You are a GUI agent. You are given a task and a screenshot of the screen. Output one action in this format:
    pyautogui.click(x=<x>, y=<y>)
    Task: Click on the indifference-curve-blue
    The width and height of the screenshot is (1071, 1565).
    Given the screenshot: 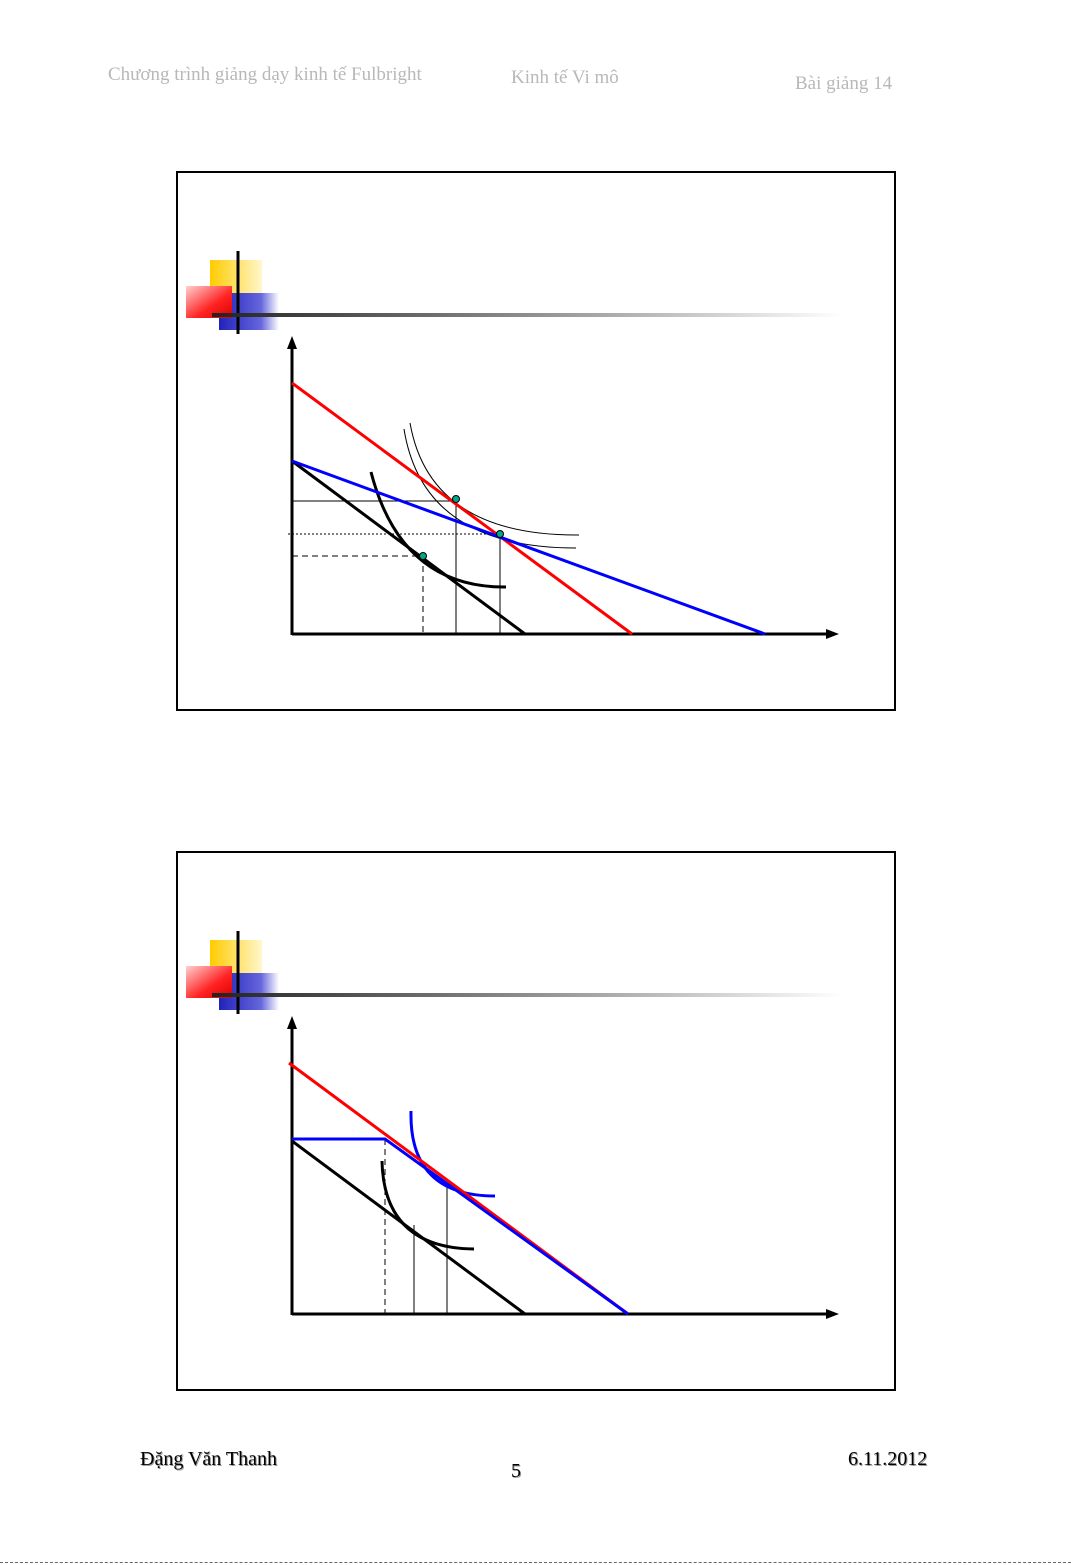 What is the action you would take?
    pyautogui.click(x=452, y=1154)
    